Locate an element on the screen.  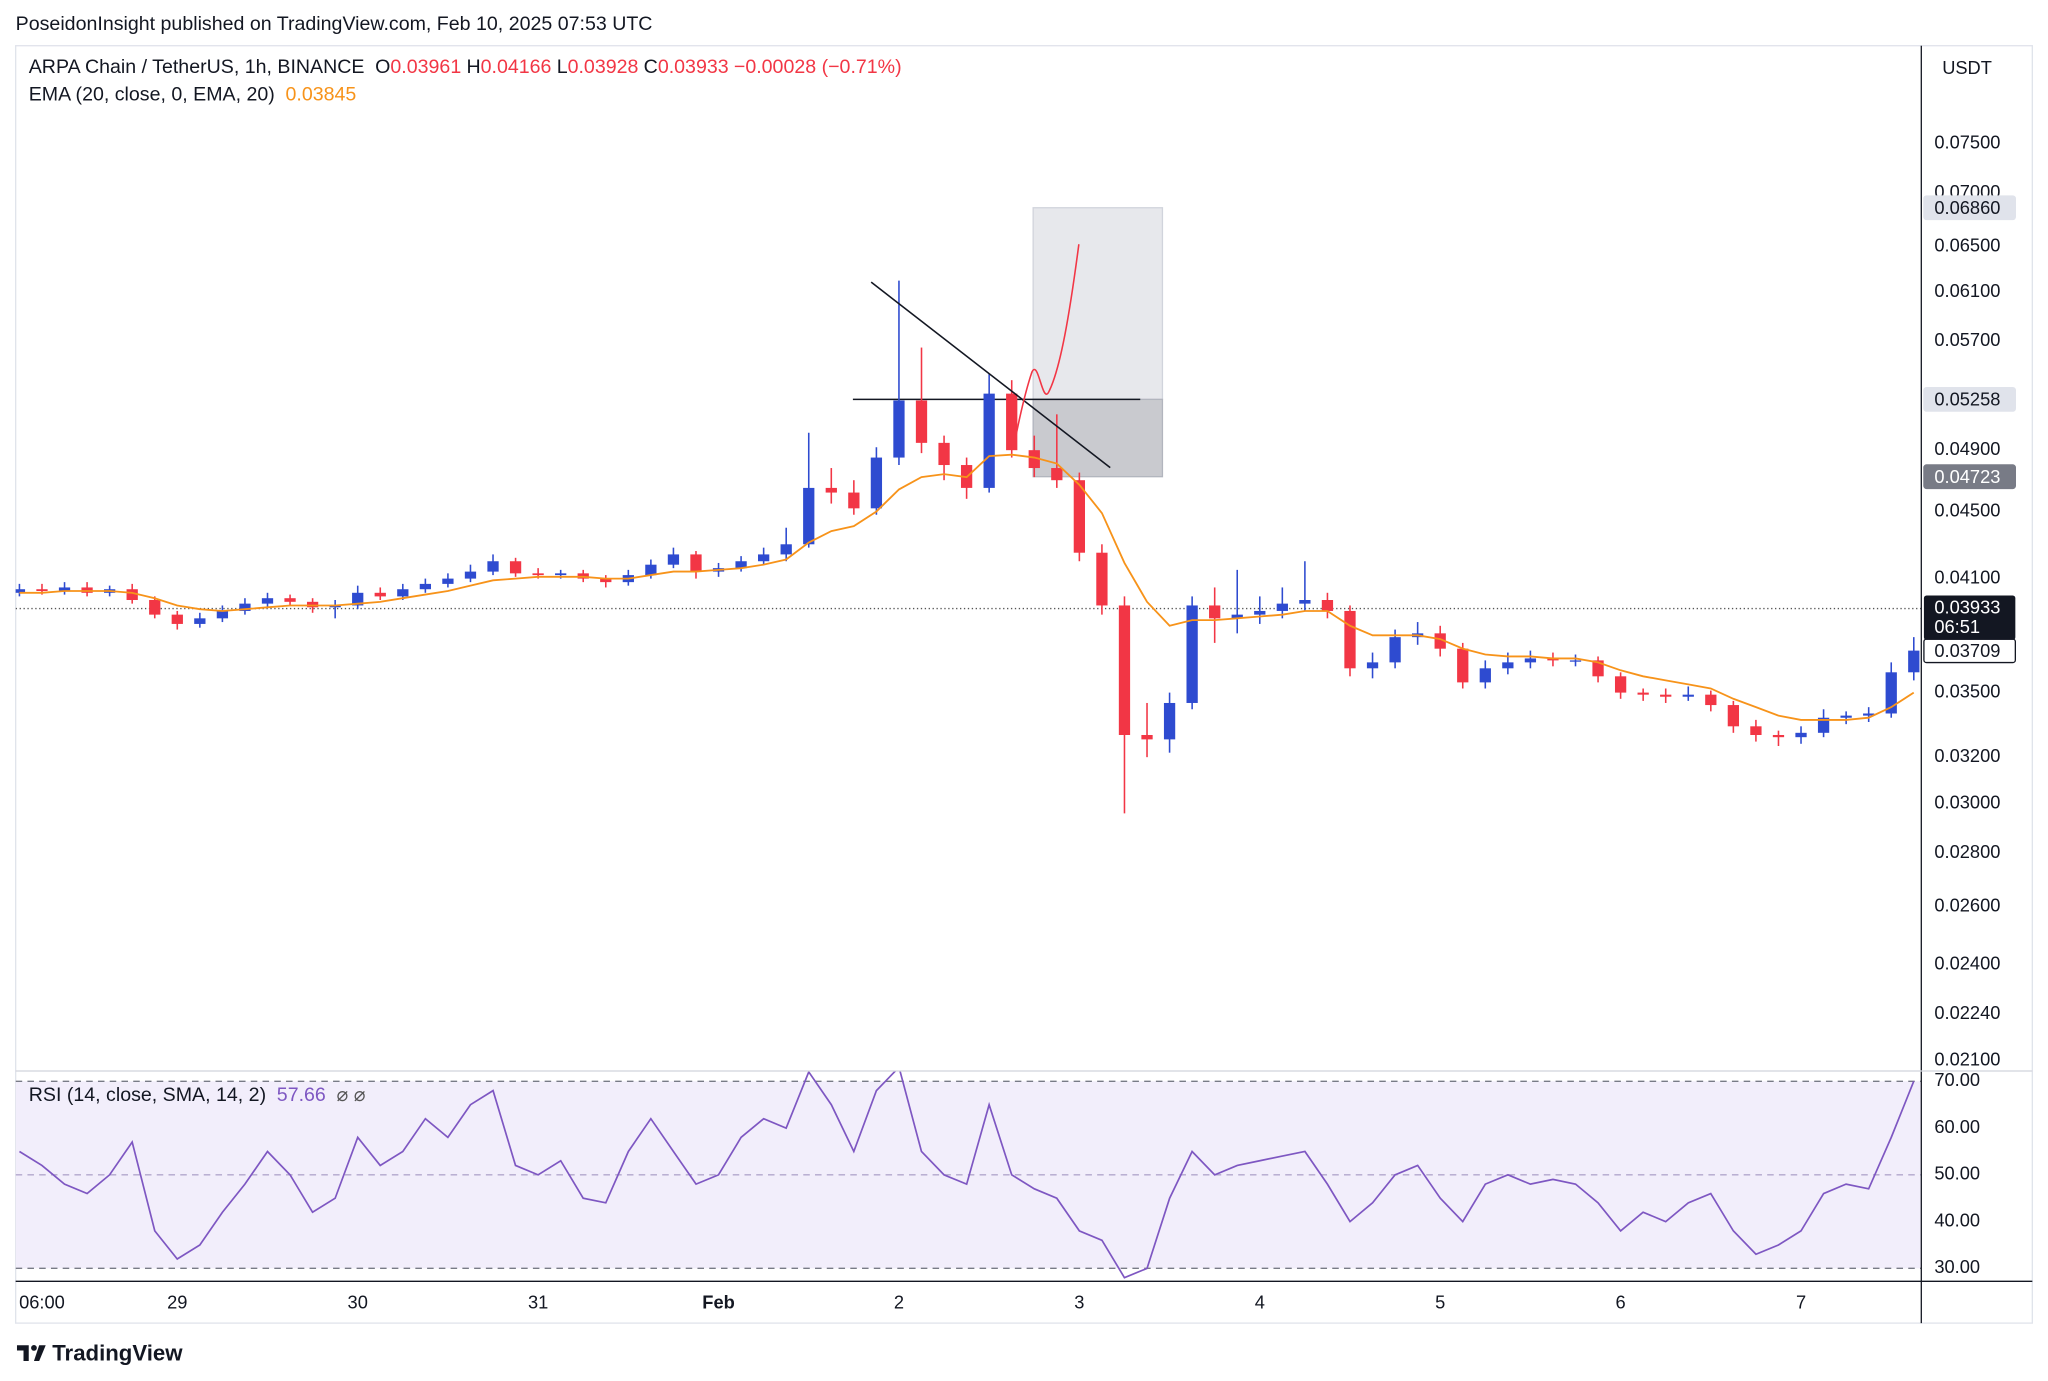
price-label: 0.03709 is located at coordinates (1967, 650).